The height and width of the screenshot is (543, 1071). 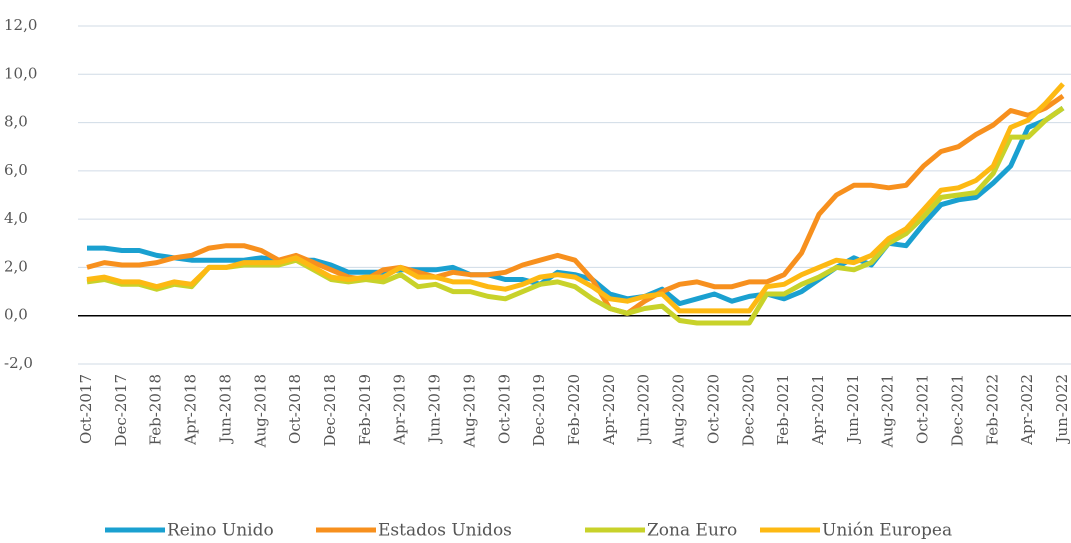 What do you see at coordinates (365, 409) in the screenshot?
I see `x-tick-label: Feb-2019` at bounding box center [365, 409].